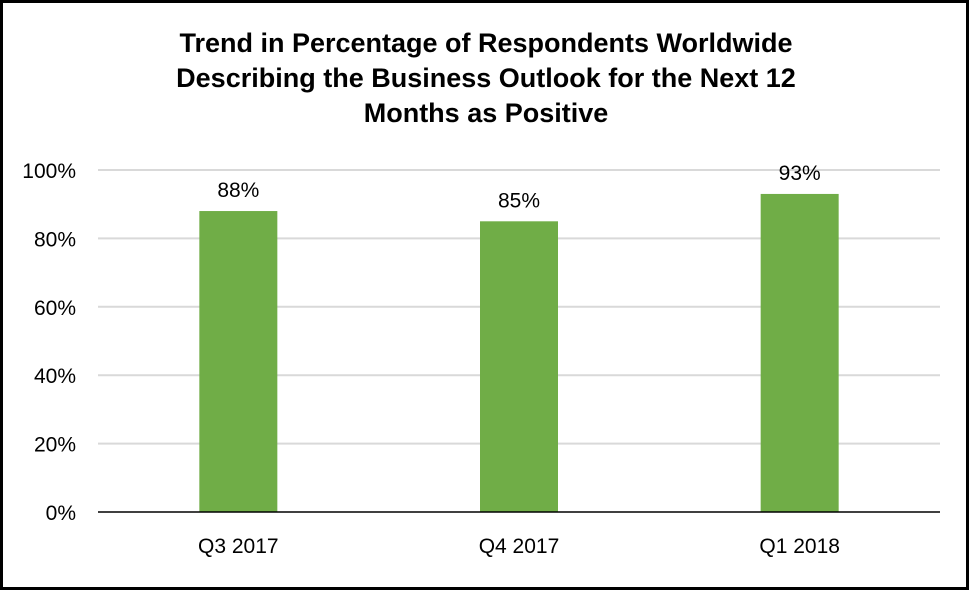 The image size is (969, 590). I want to click on y-tick-label: 0%, so click(61, 513).